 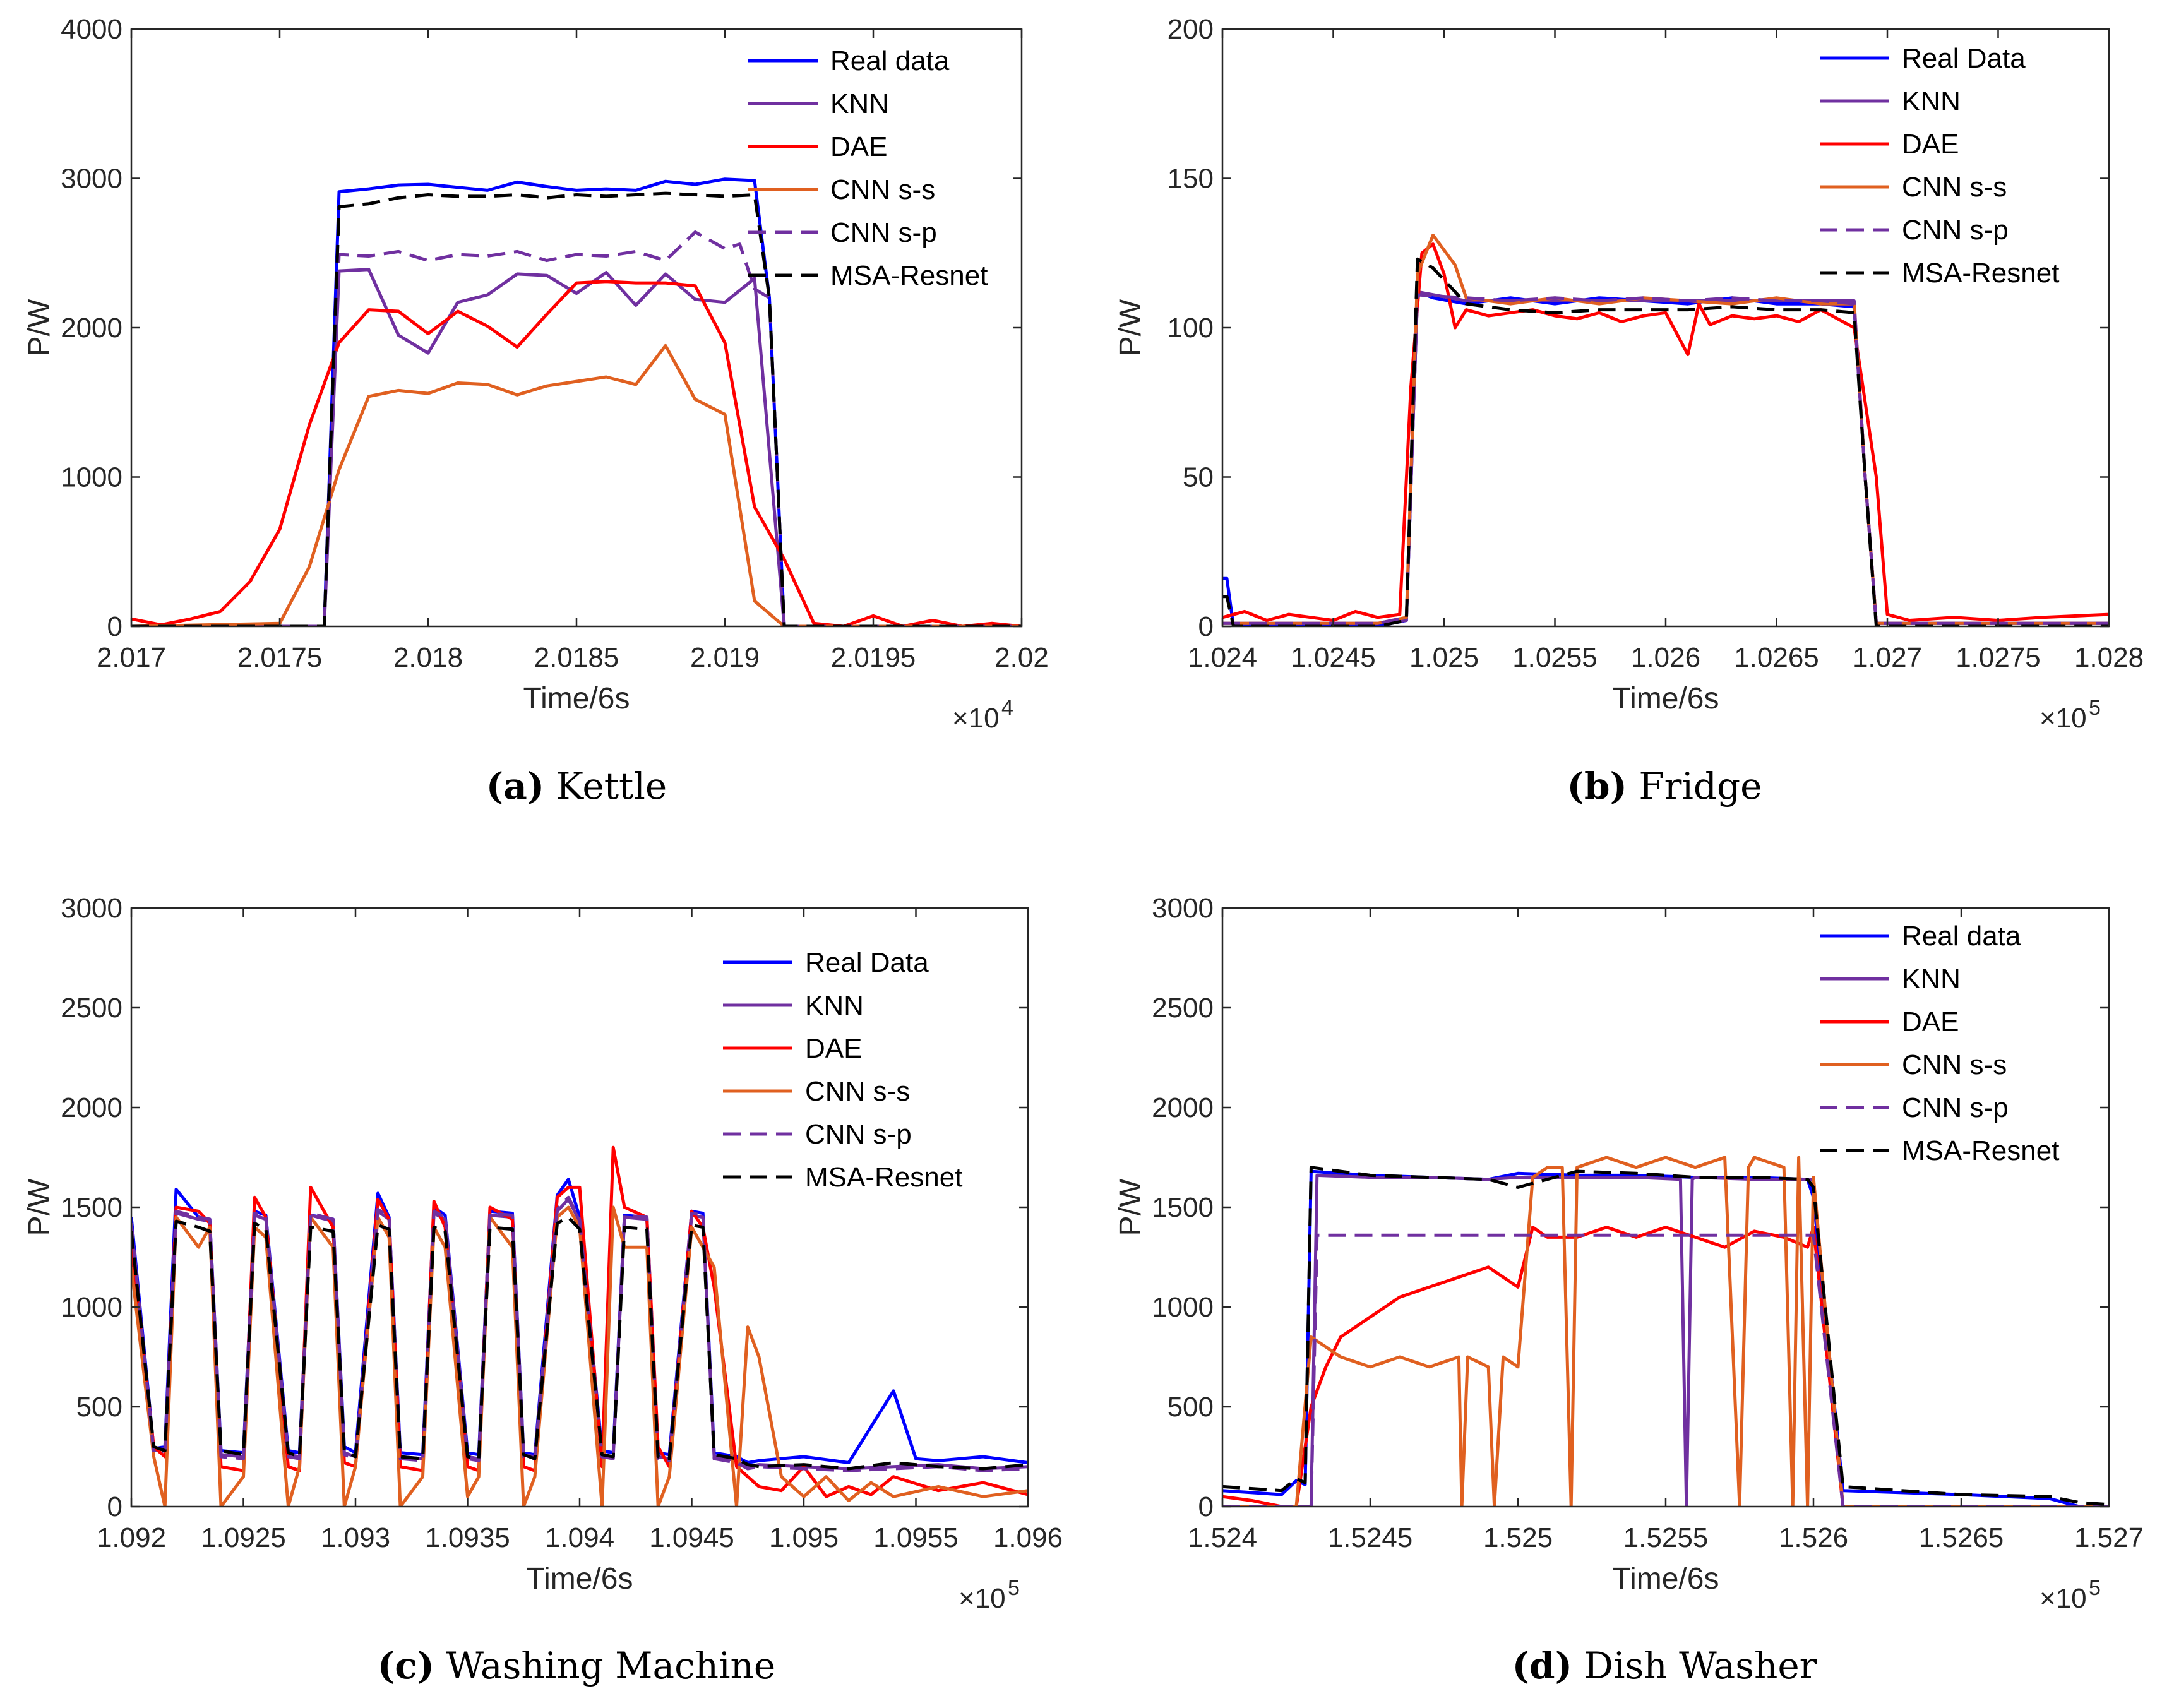 I want to click on panel-caption-letter: (c), so click(x=406, y=1665).